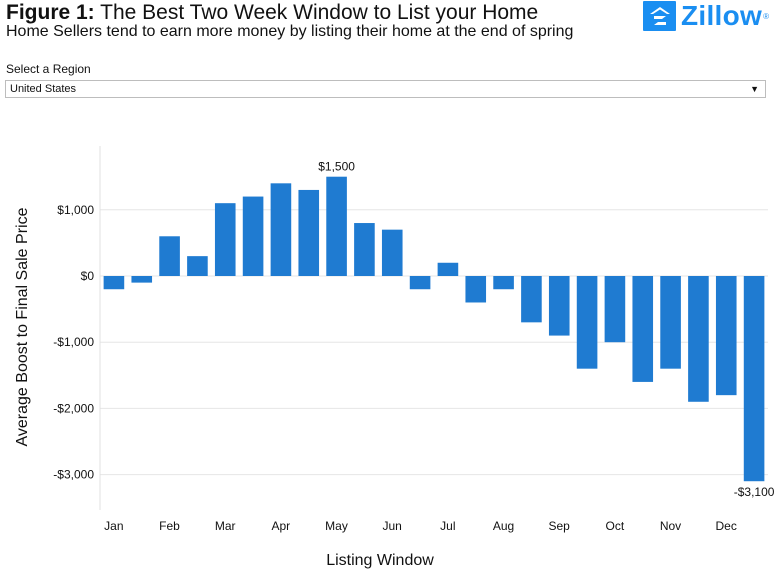 This screenshot has height=578, width=782. What do you see at coordinates (280, 526) in the screenshot?
I see `x-tick-label: Apr` at bounding box center [280, 526].